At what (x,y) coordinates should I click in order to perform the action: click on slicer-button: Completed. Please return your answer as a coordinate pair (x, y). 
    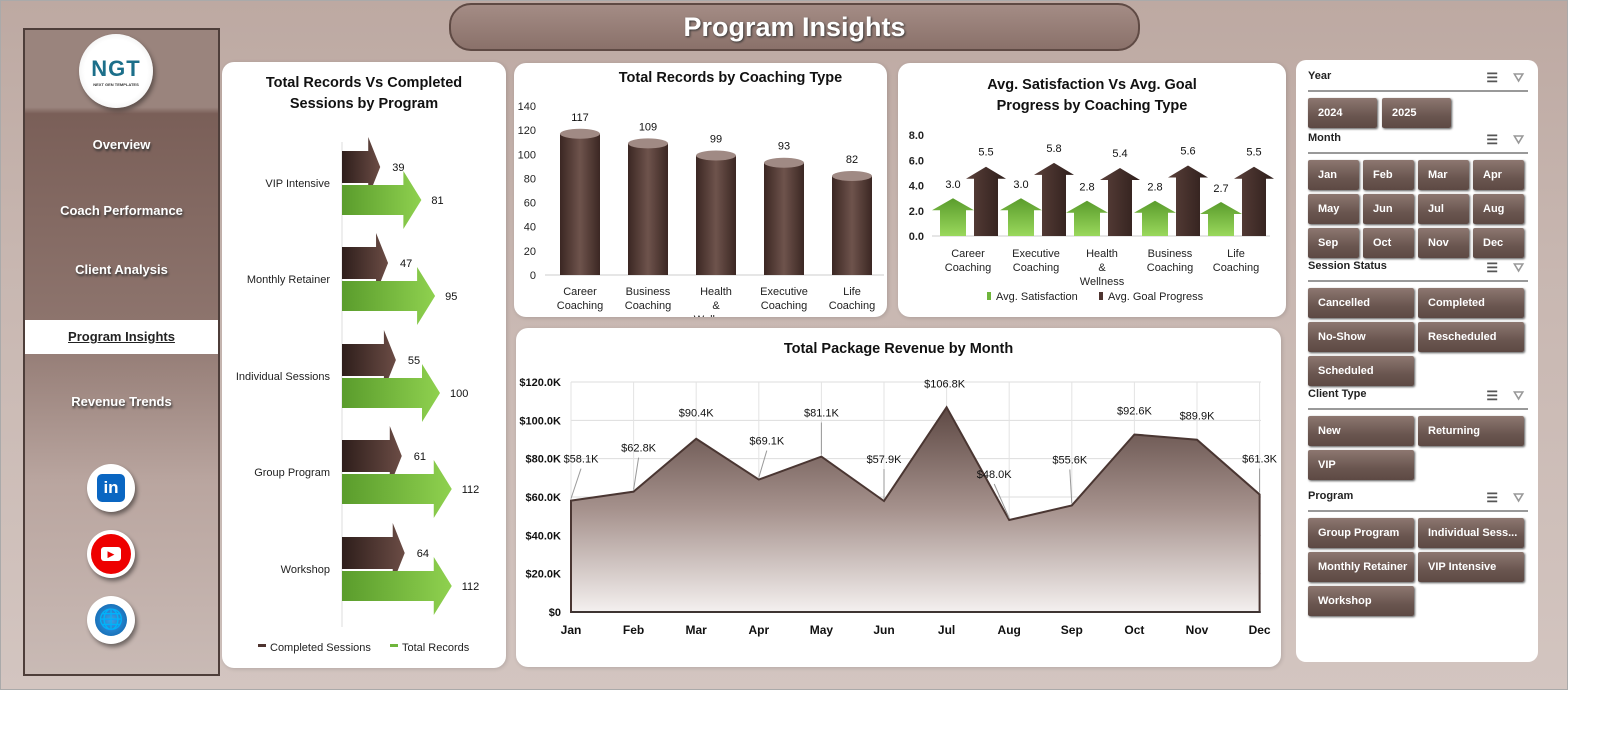
    Looking at the image, I should click on (1471, 303).